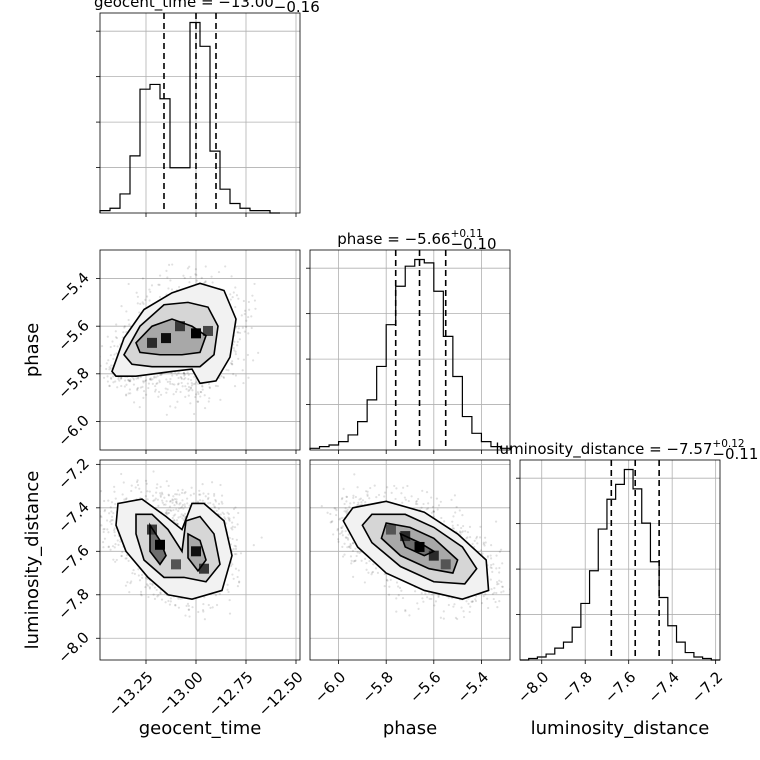  Describe the element at coordinates (290, 1) in the screenshot. I see `title-upper-error: +0.10` at that location.